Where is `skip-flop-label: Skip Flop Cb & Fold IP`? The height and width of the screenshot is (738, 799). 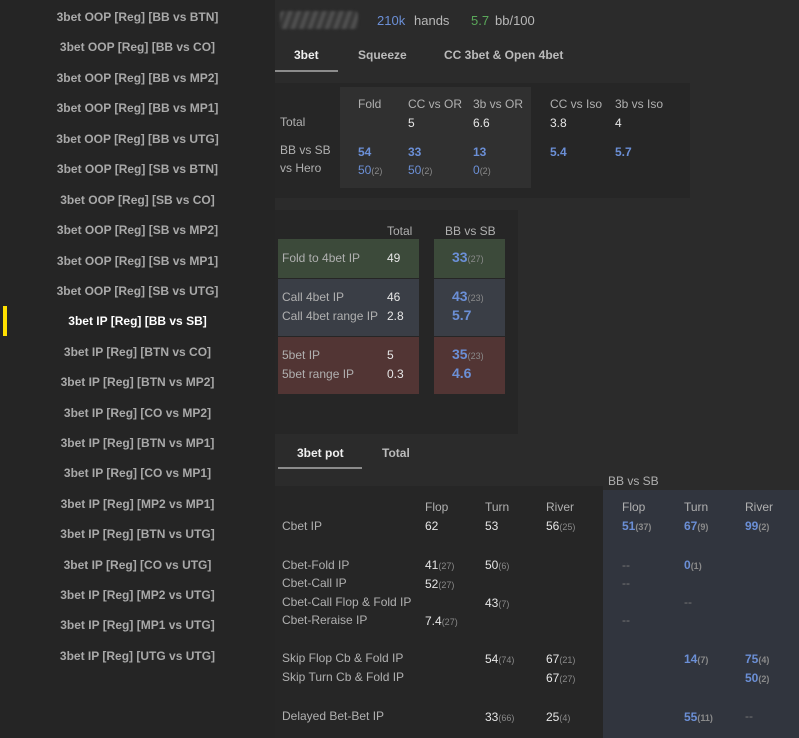 skip-flop-label: Skip Flop Cb & Fold IP is located at coordinates (343, 658).